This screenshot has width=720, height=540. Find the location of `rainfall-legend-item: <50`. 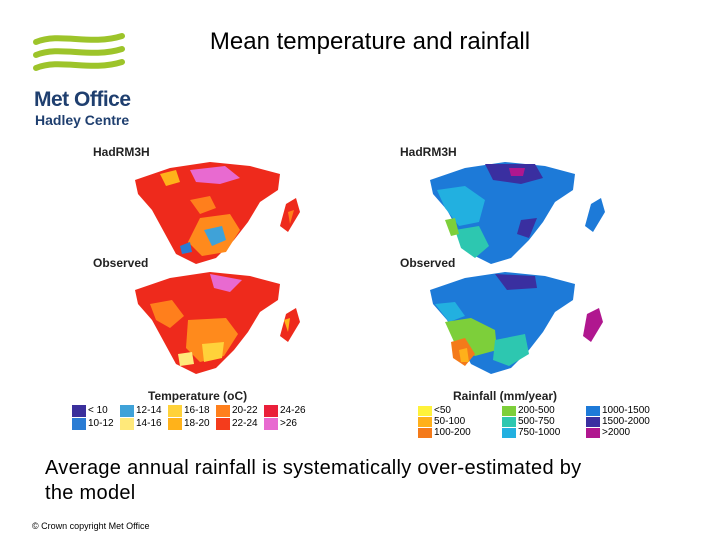

rainfall-legend-item: <50 is located at coordinates (459, 411).